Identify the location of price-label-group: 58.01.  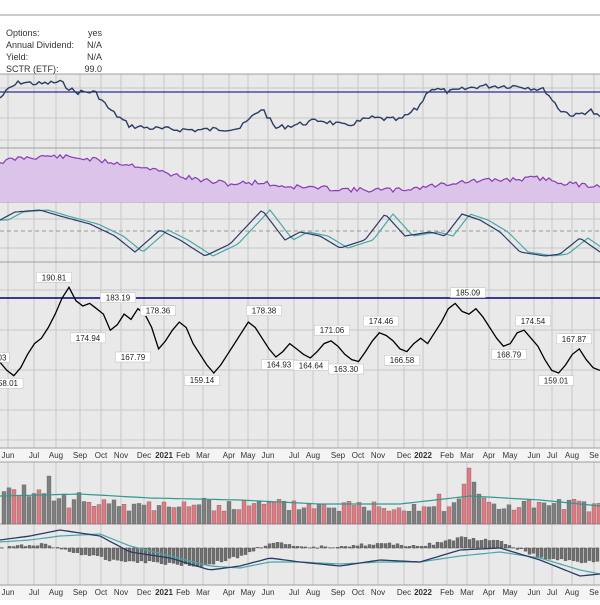
(11, 383).